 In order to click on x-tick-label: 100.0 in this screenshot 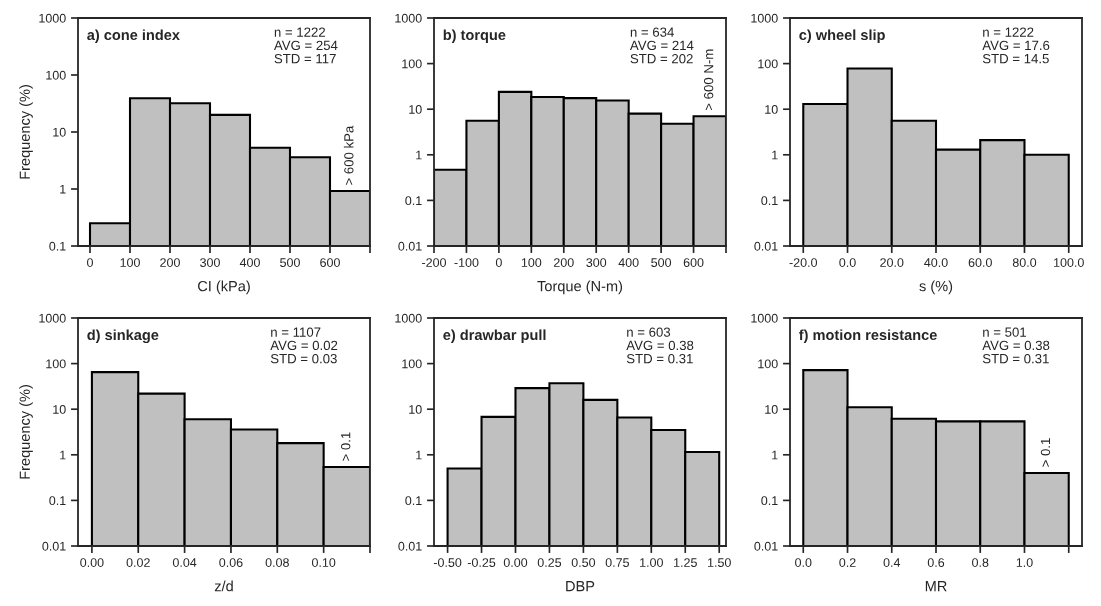, I will do `click(1069, 262)`.